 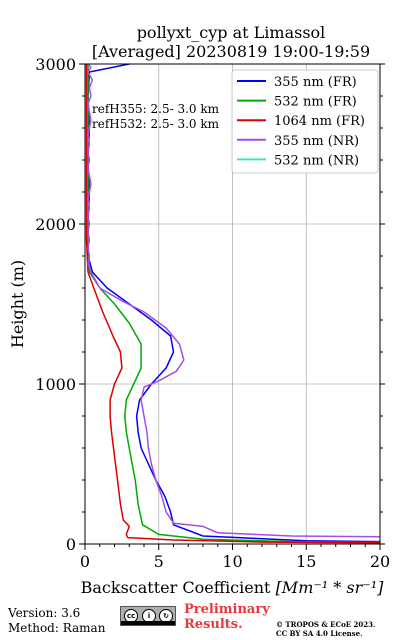 What do you see at coordinates (159, 561) in the screenshot?
I see `x-tick-label: 5` at bounding box center [159, 561].